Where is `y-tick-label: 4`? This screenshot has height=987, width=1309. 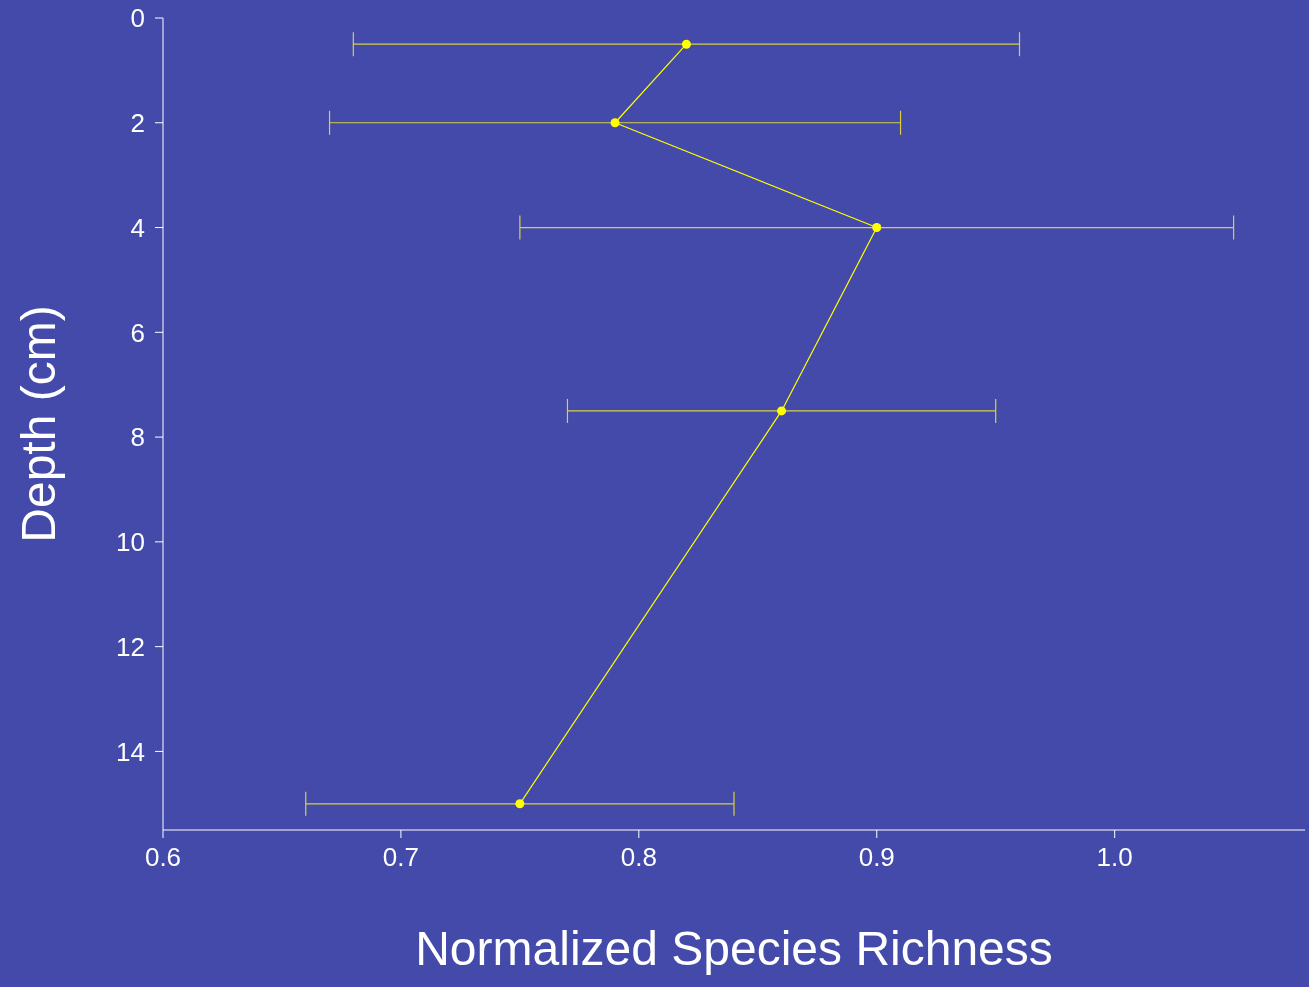 y-tick-label: 4 is located at coordinates (137, 227).